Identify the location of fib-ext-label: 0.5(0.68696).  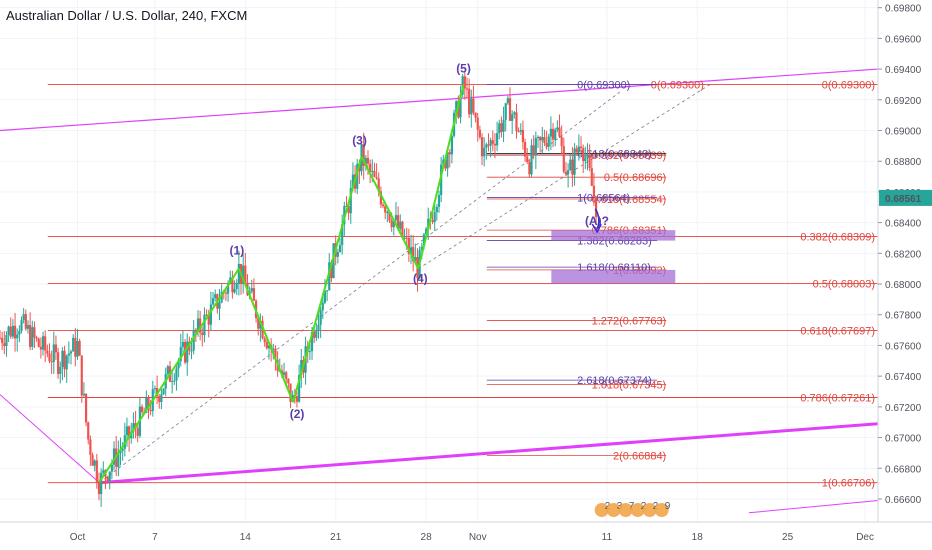
(635, 178).